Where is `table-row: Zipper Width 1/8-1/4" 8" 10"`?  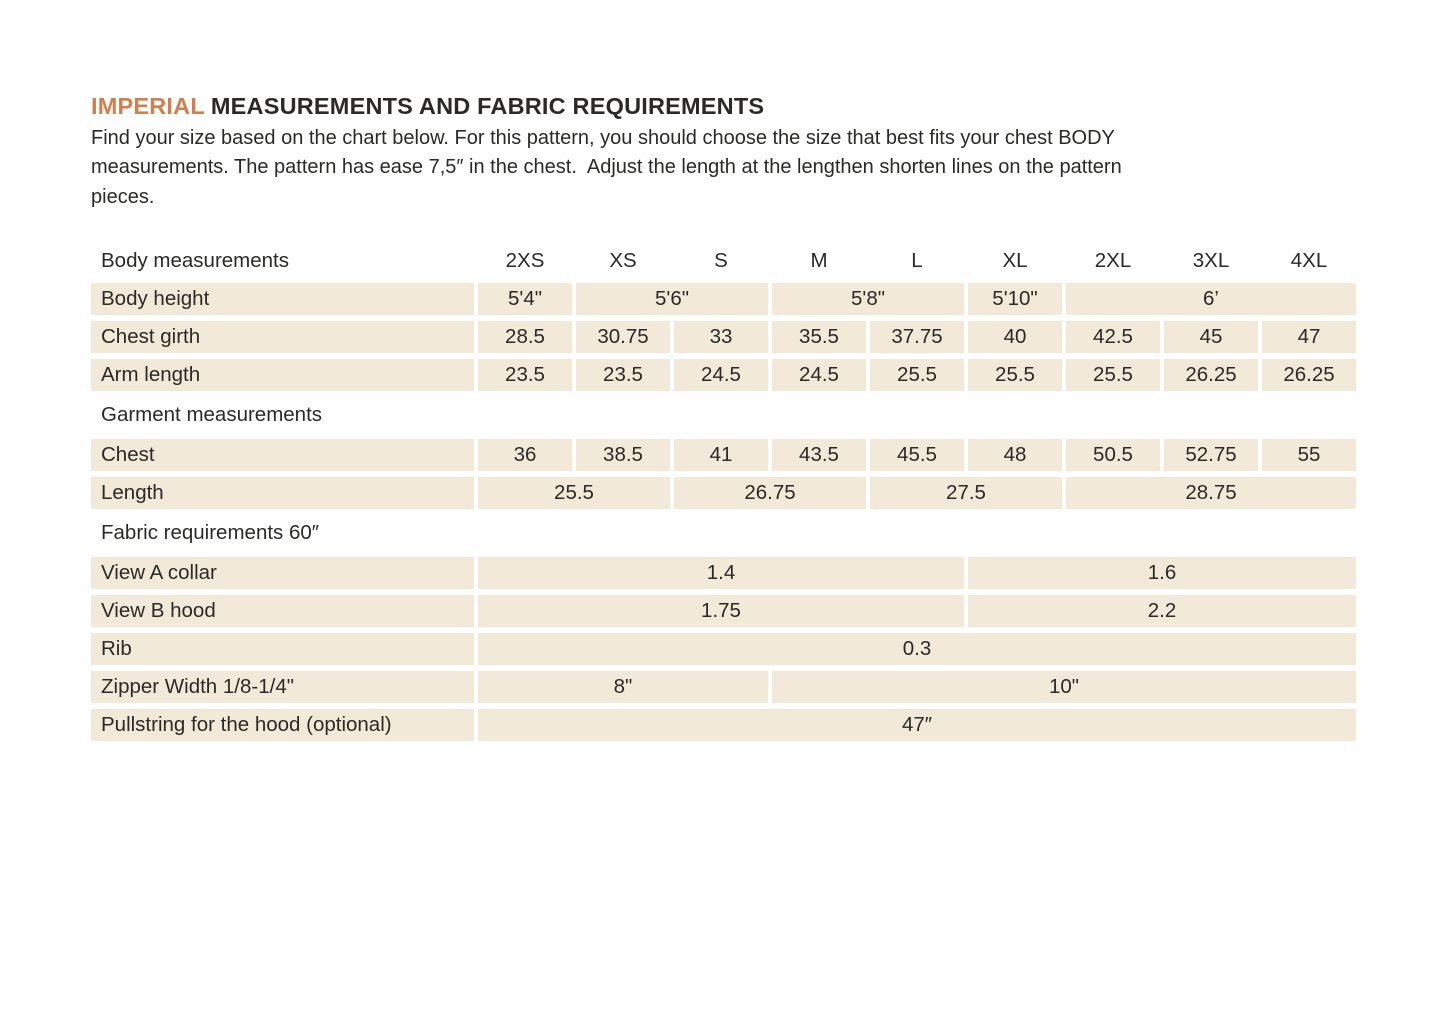 table-row: Zipper Width 1/8-1/4" 8" 10" is located at coordinates (723, 687).